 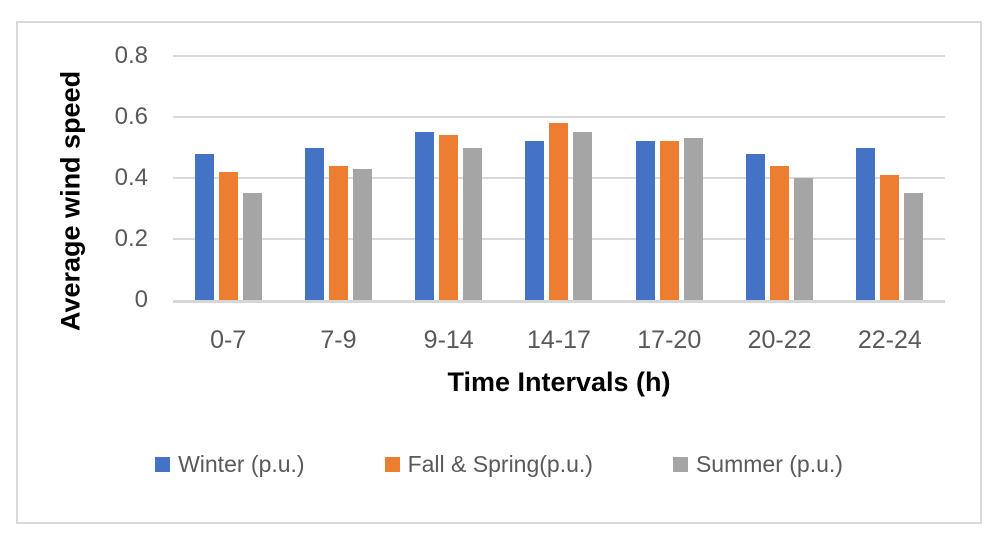 I want to click on legend-item: Winter (p.u.), so click(x=230, y=464).